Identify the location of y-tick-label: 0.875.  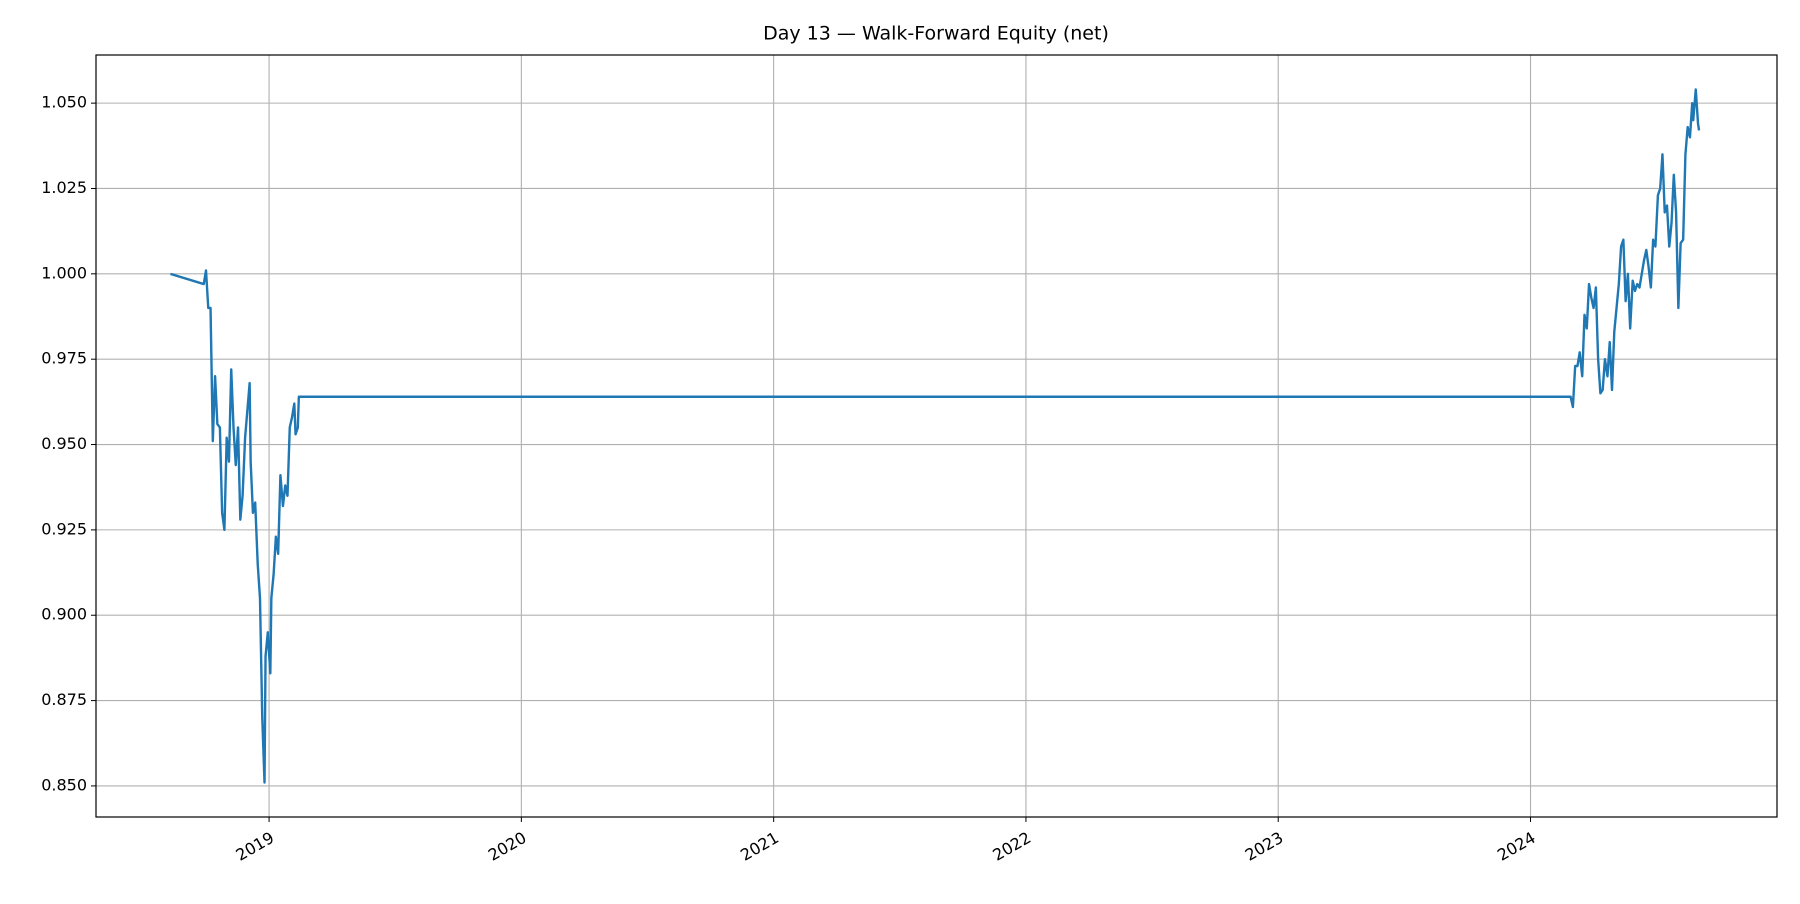
(64, 699).